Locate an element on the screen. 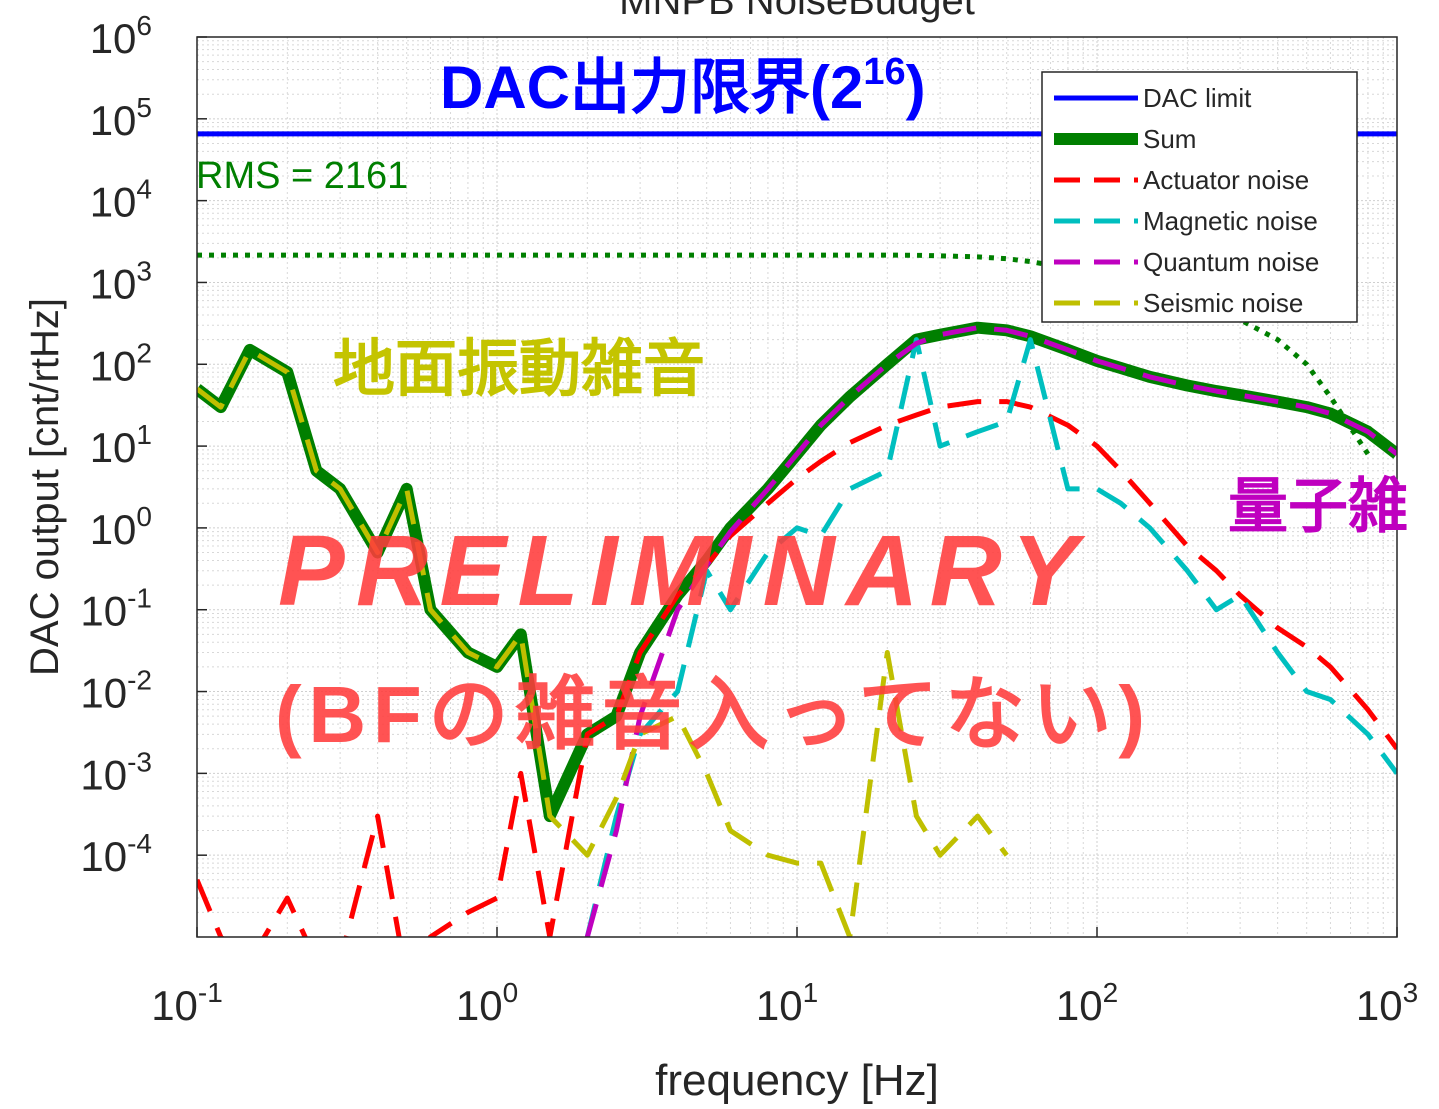  y-tick-label: 10⁻¹ is located at coordinates (116, 609).